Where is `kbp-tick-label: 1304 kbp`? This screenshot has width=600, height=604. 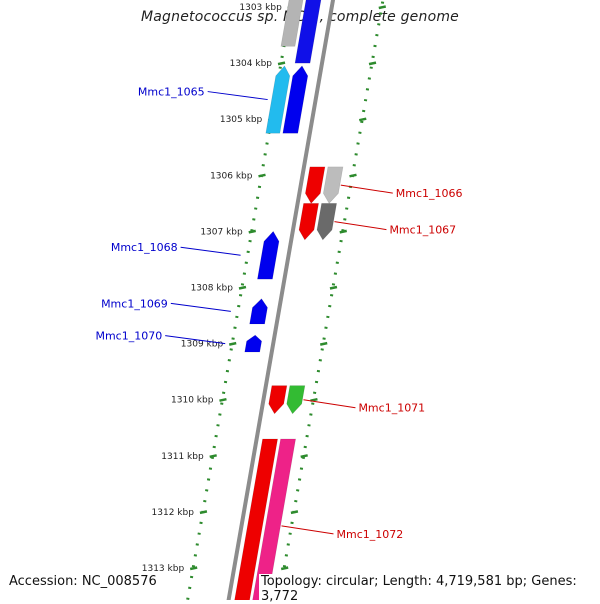
kbp-tick-label: 1304 kbp is located at coordinates (251, 64).